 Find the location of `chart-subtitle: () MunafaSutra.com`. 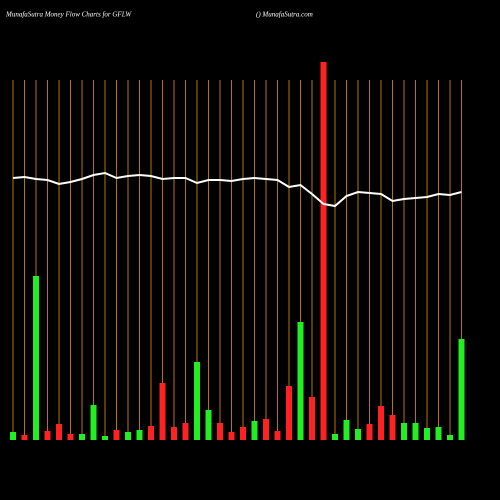

chart-subtitle: () MunafaSutra.com is located at coordinates (284, 15).